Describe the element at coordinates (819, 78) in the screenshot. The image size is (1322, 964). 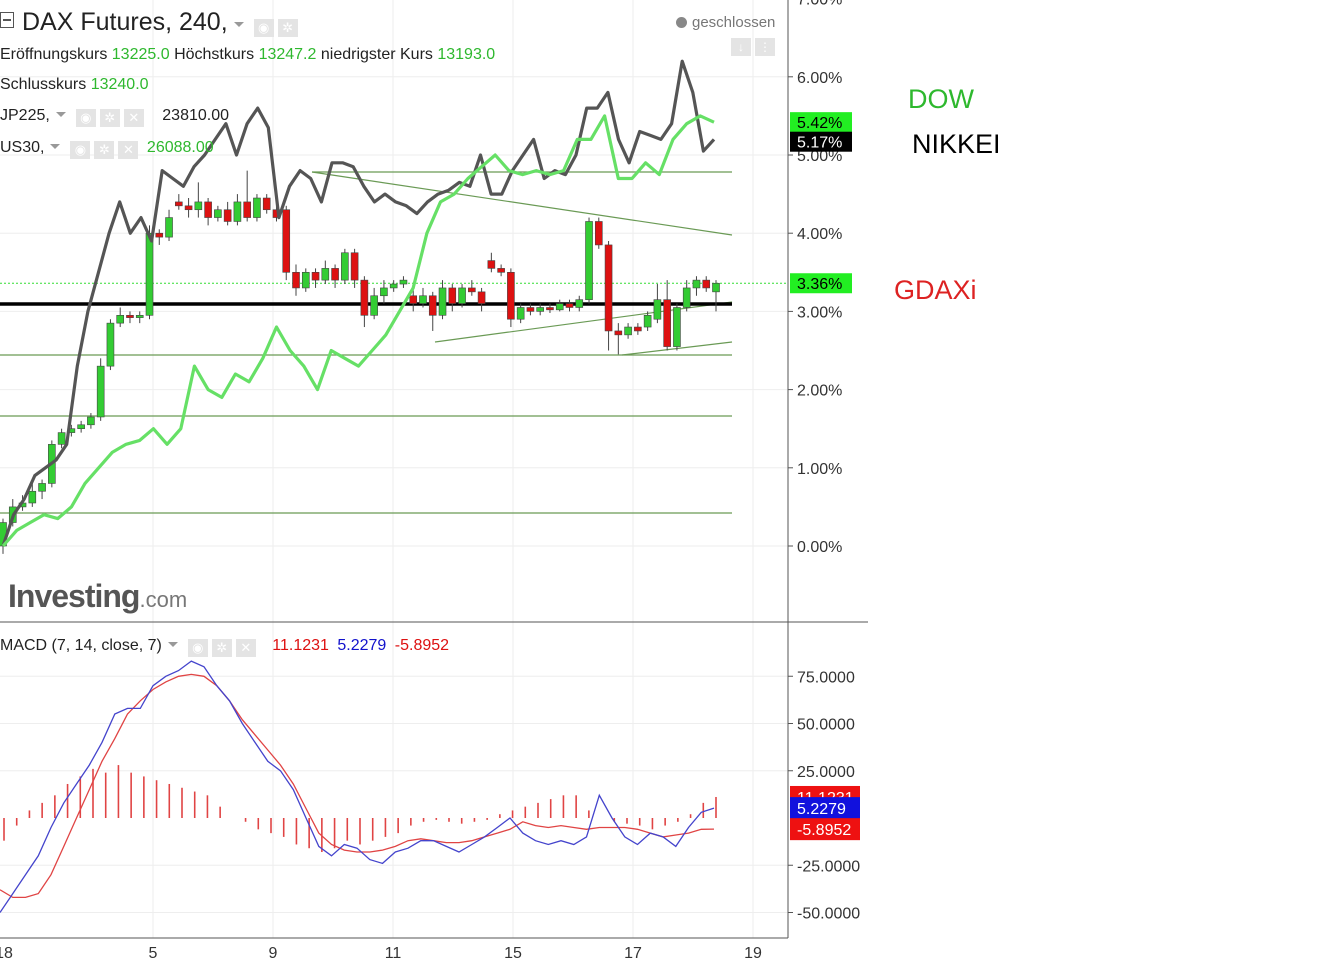
I see `y-tick-label: 6.00%` at that location.